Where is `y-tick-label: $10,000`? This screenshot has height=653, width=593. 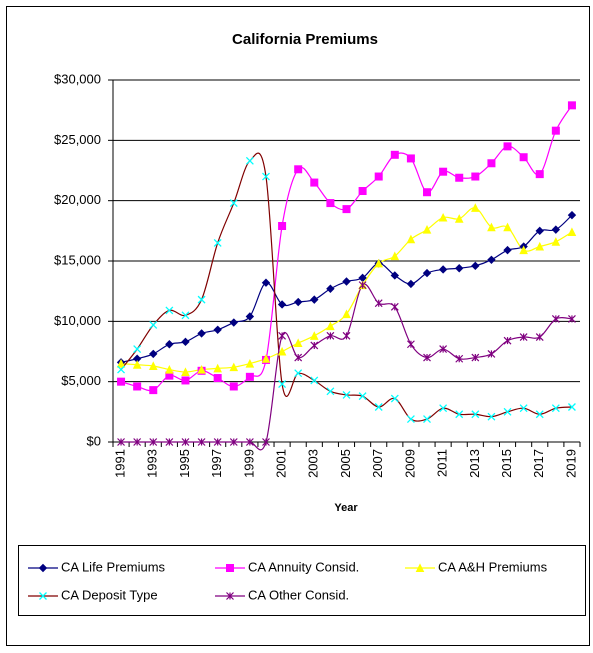 y-tick-label: $10,000 is located at coordinates (77, 320).